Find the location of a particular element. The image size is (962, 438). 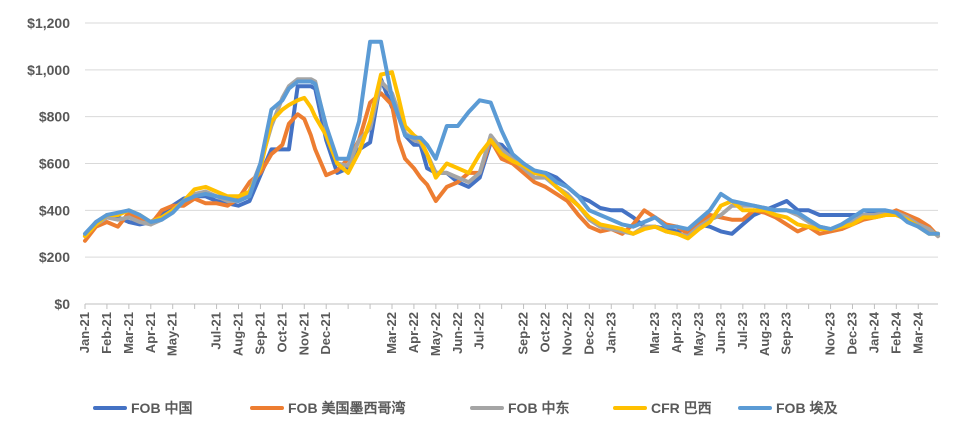

x-tick-label: Aug-21 is located at coordinates (237, 334).